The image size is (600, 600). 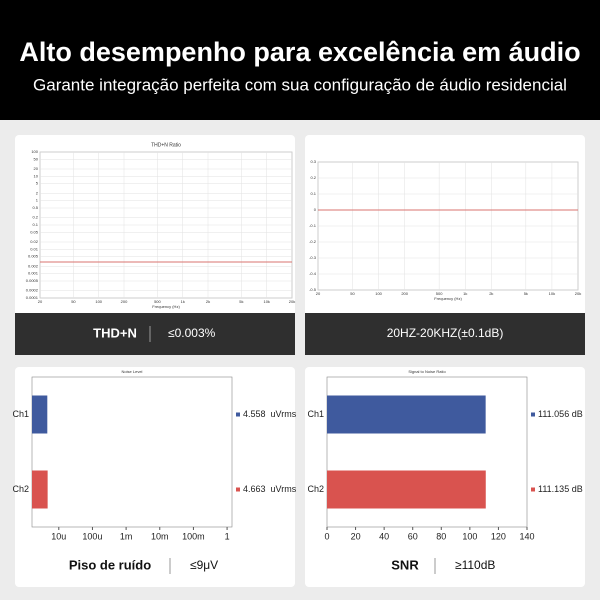 What do you see at coordinates (32, 280) in the screenshot?
I see `y-tick-label: 0.0005` at bounding box center [32, 280].